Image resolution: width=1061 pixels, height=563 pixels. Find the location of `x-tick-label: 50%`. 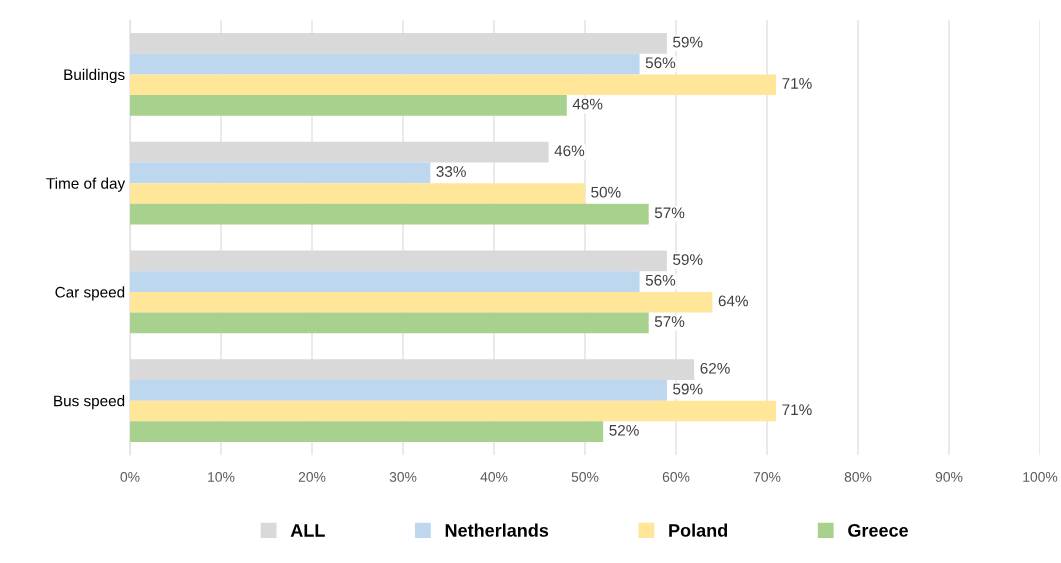

x-tick-label: 50% is located at coordinates (585, 477).